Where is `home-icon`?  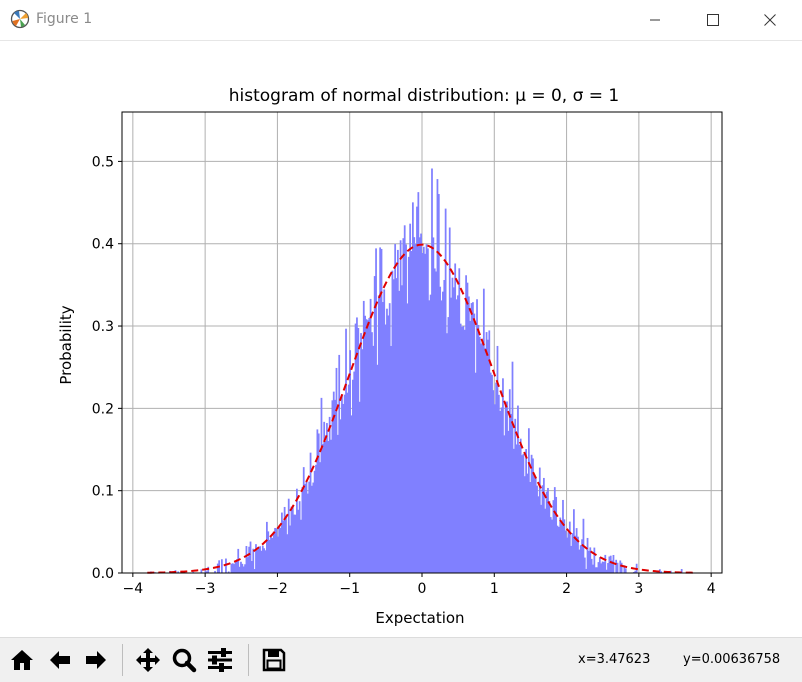 home-icon is located at coordinates (22, 660).